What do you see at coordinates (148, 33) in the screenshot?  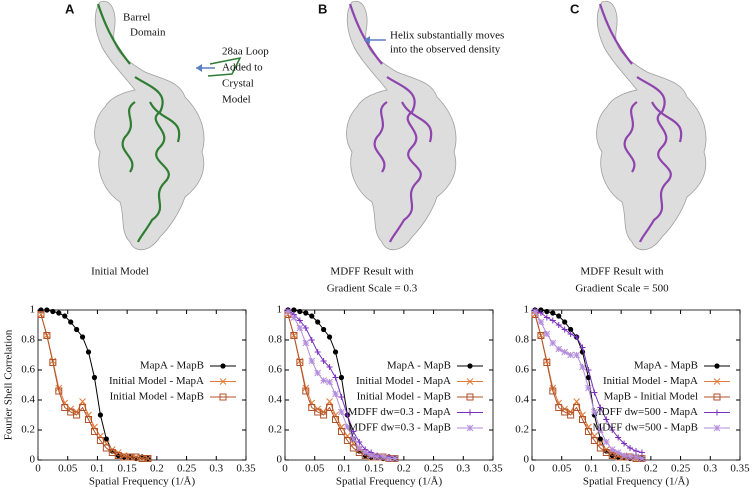 I see `annotation: Domain` at bounding box center [148, 33].